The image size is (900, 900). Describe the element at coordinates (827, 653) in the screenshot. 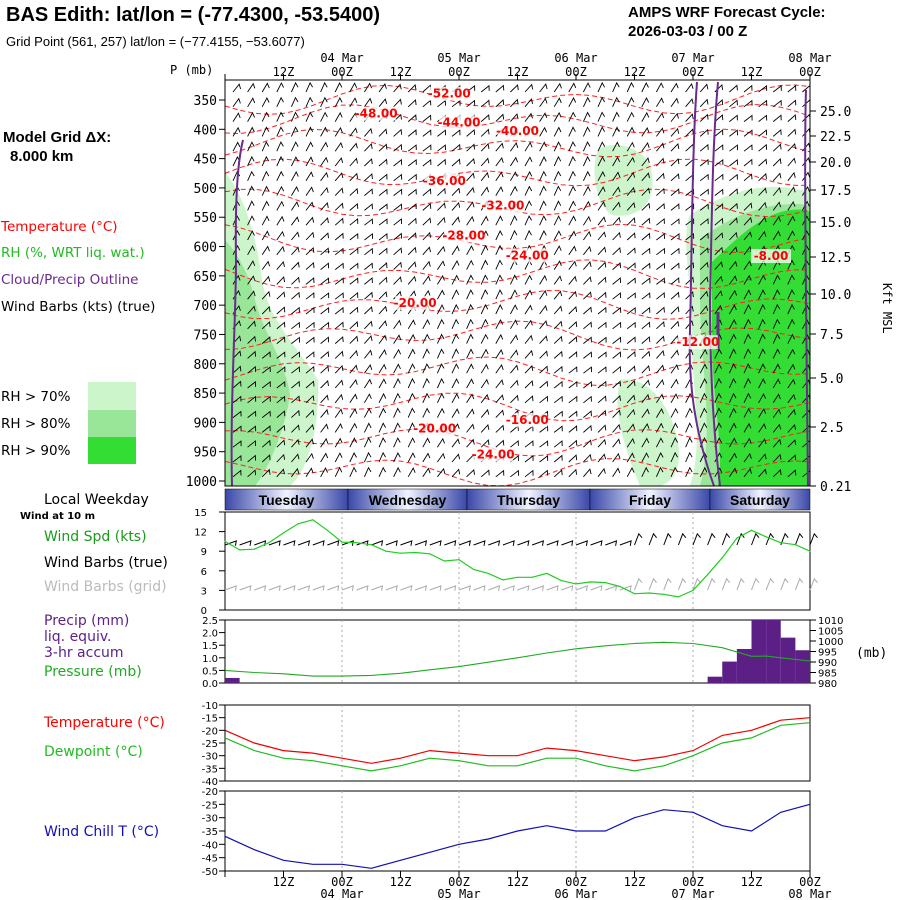

I see `pressure-tick-label: 995` at that location.